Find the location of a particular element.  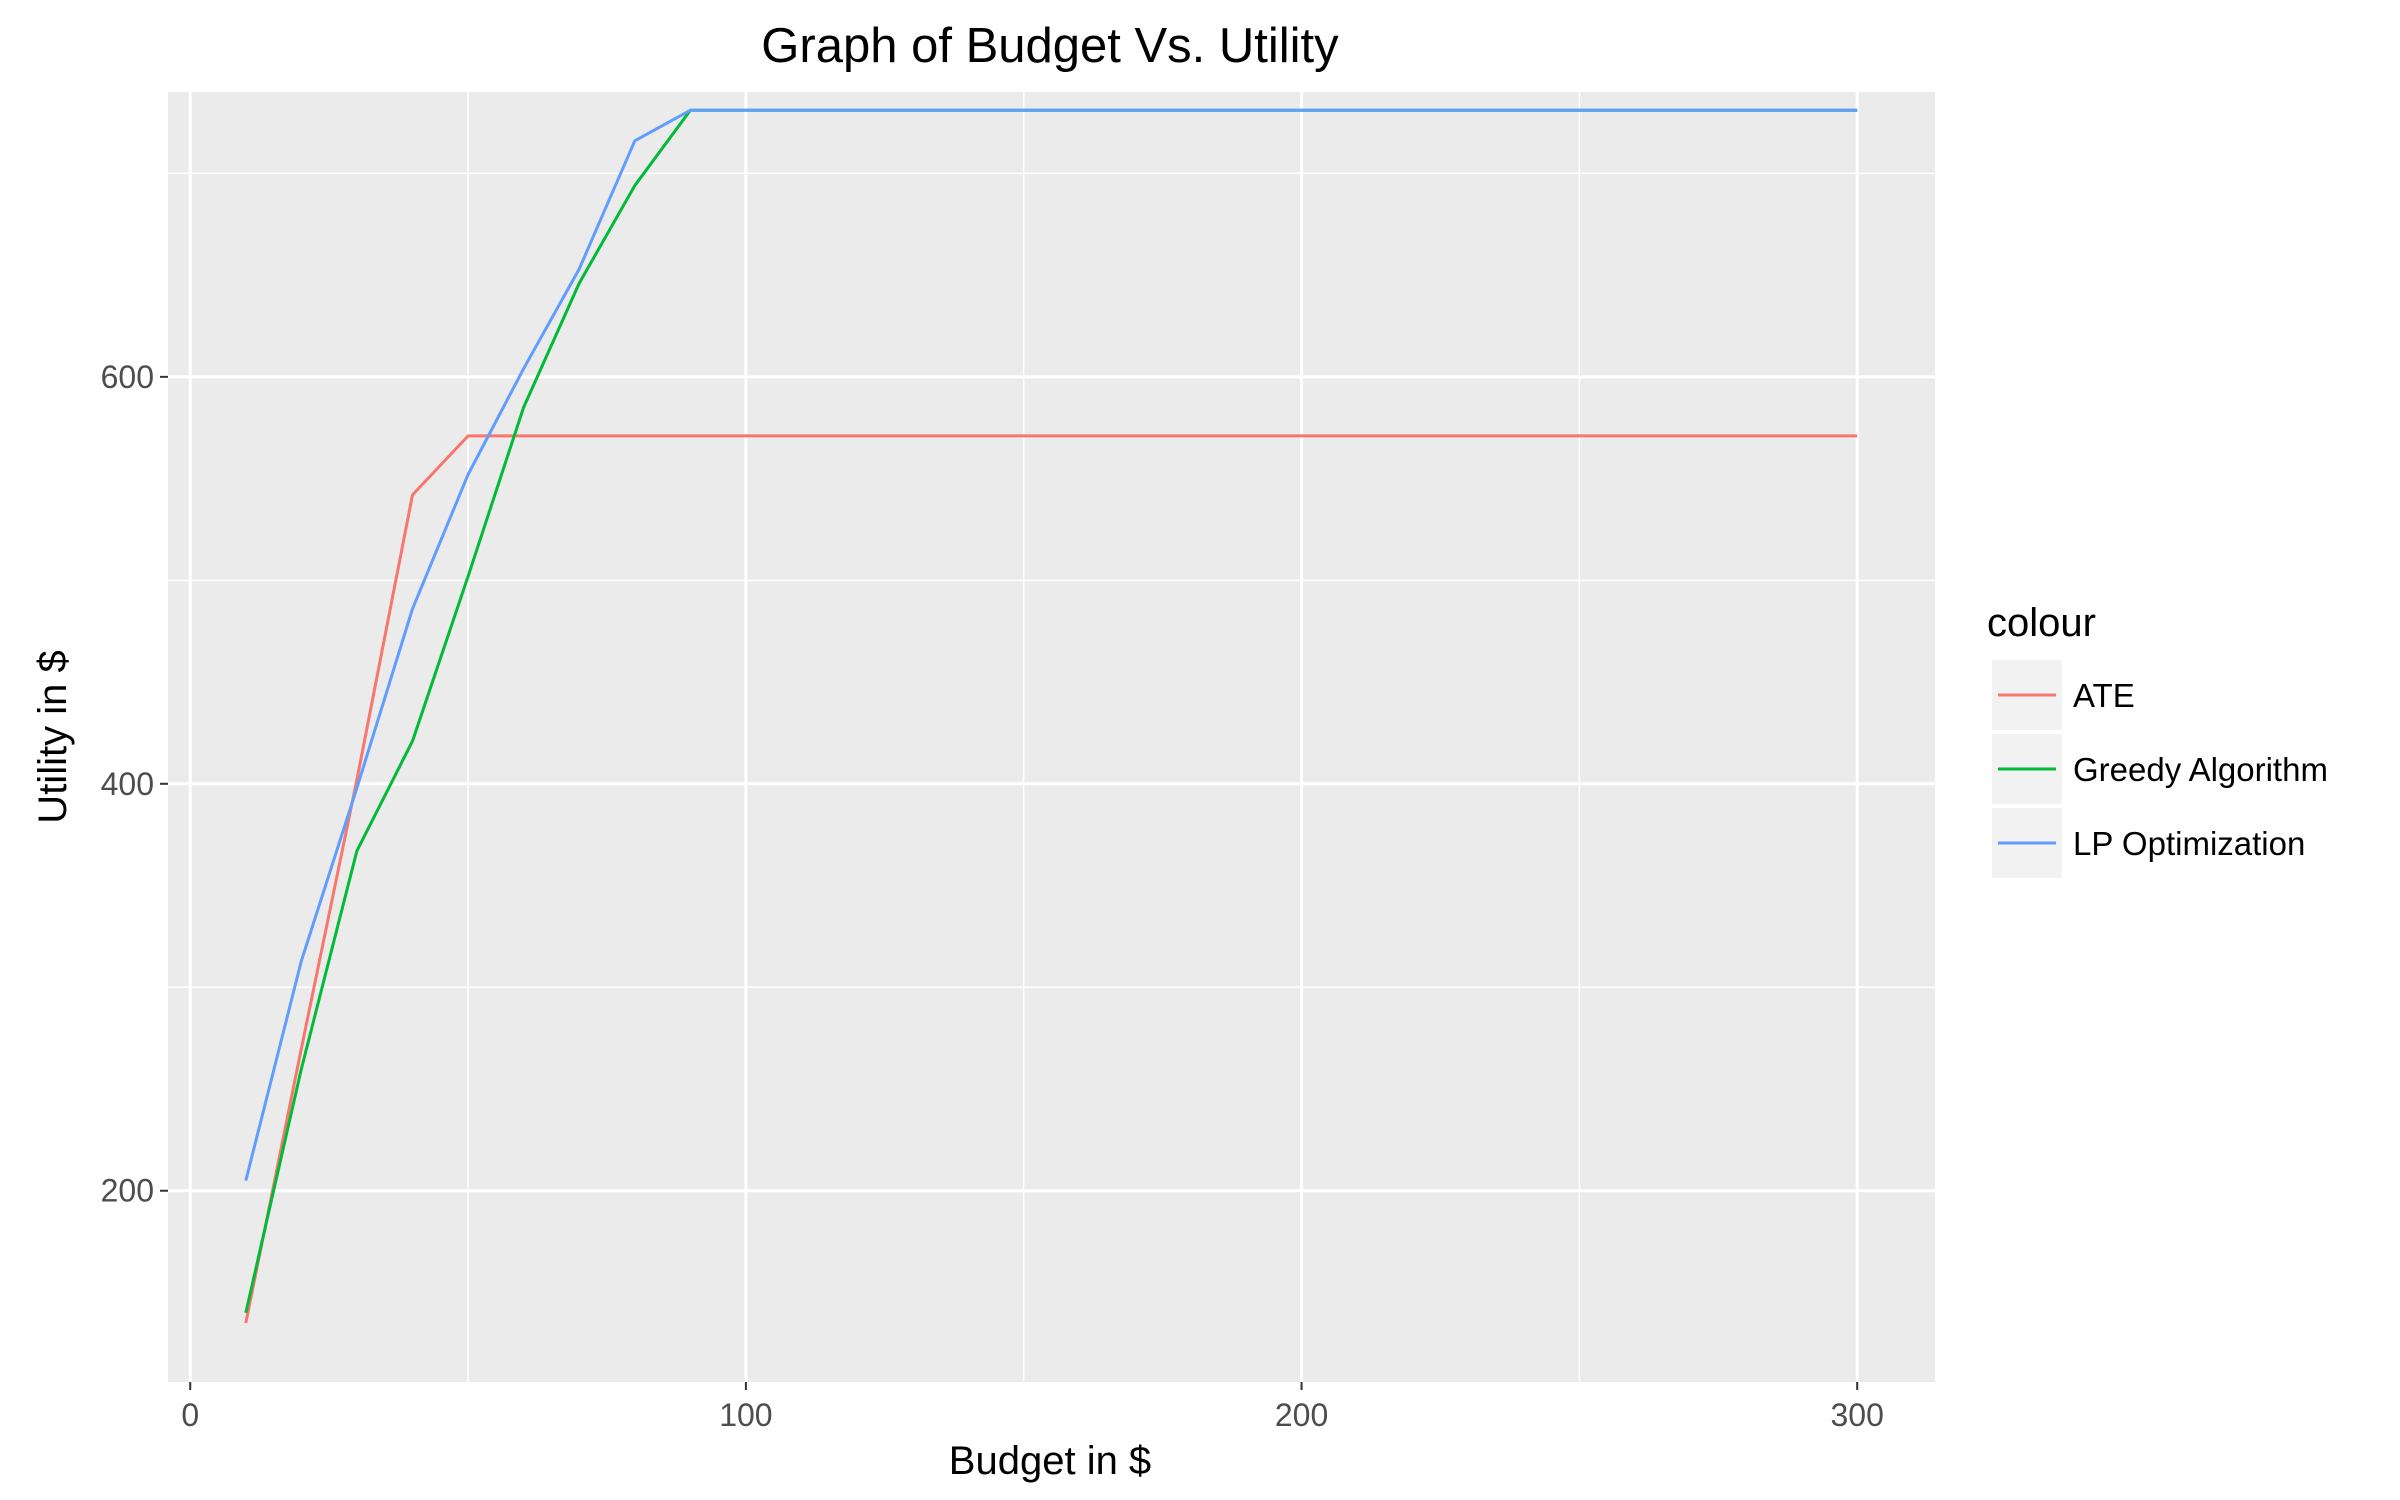

x-tick-label: 200 is located at coordinates (1301, 1415).